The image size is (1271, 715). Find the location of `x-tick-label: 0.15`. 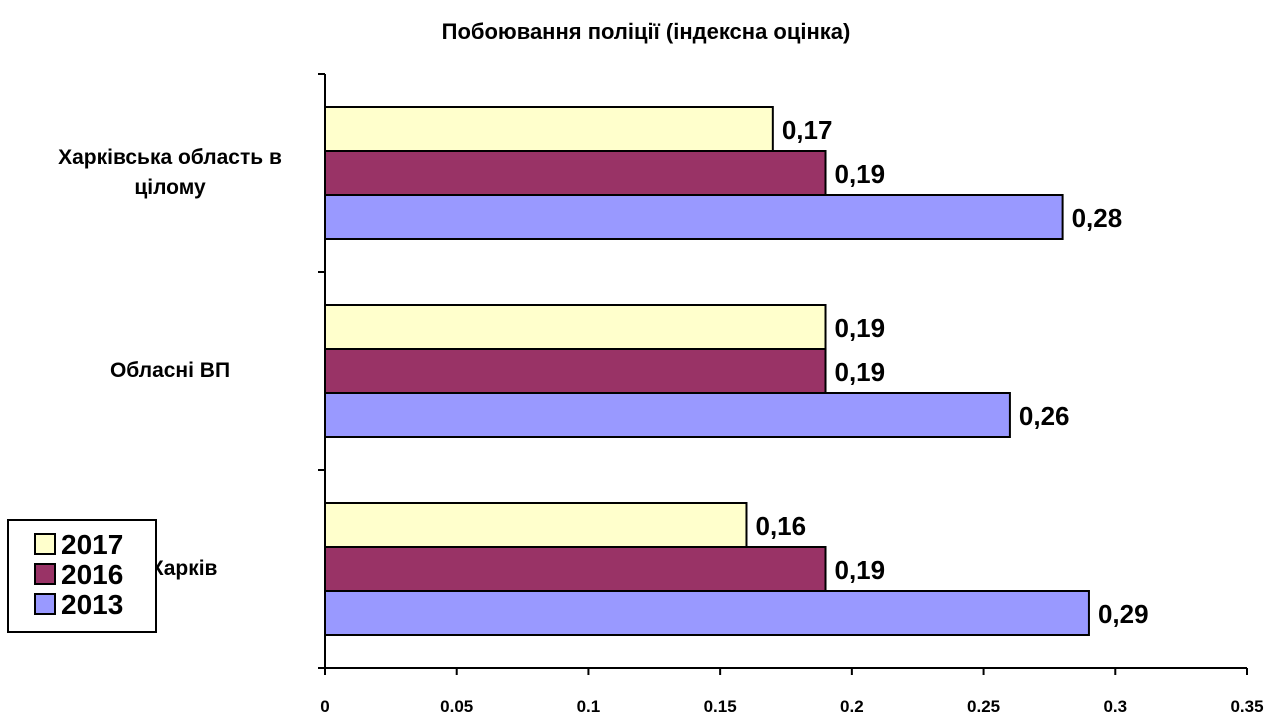

x-tick-label: 0.15 is located at coordinates (720, 706).